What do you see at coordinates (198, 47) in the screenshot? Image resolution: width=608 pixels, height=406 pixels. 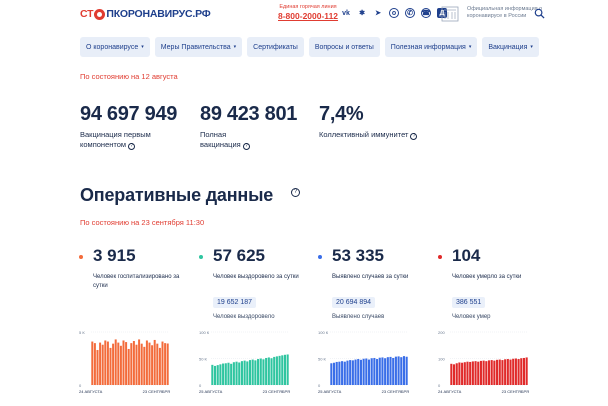 I see `nav-item-government-measures: Меры Правительства ▾` at bounding box center [198, 47].